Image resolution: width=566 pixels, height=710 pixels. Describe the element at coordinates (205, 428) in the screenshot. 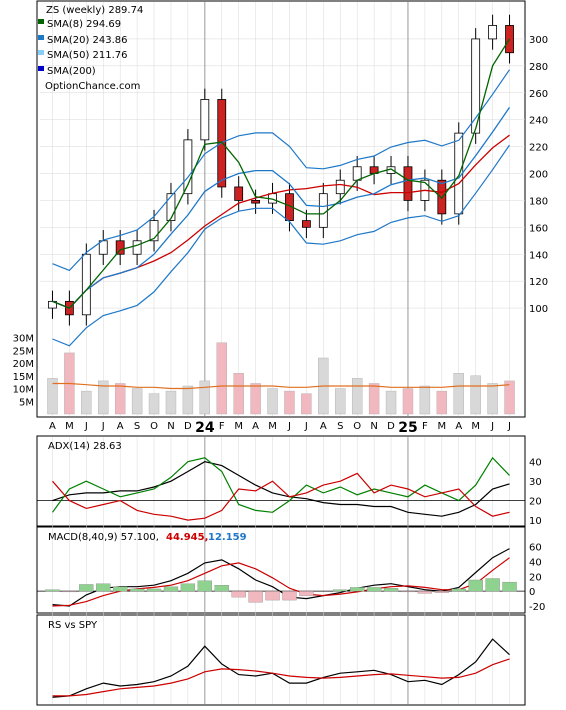

I see `x-tick-label: 24` at that location.